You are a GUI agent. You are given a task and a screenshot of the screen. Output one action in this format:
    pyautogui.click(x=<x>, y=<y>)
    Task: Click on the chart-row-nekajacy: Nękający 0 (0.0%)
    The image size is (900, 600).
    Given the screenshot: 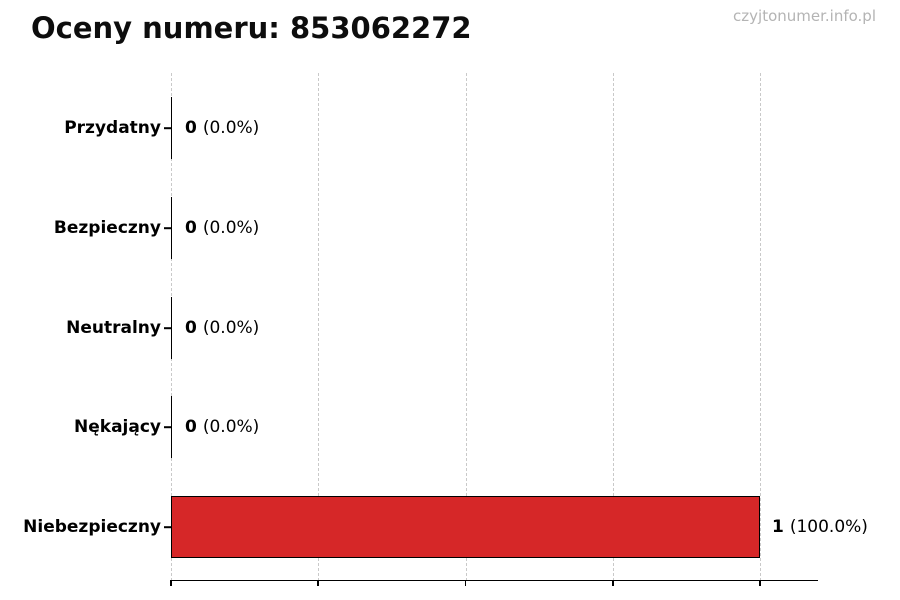 What is the action you would take?
    pyautogui.click(x=450, y=427)
    